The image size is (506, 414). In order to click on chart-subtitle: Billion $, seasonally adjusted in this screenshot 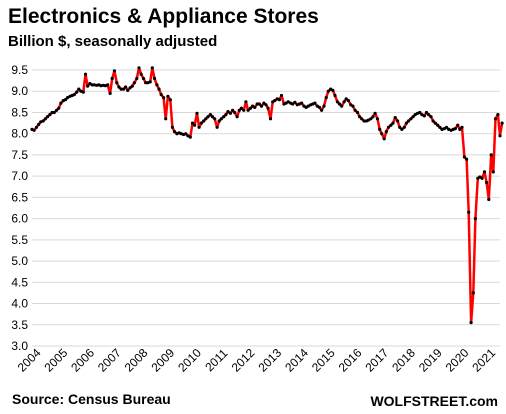, I will do `click(112, 41)`.